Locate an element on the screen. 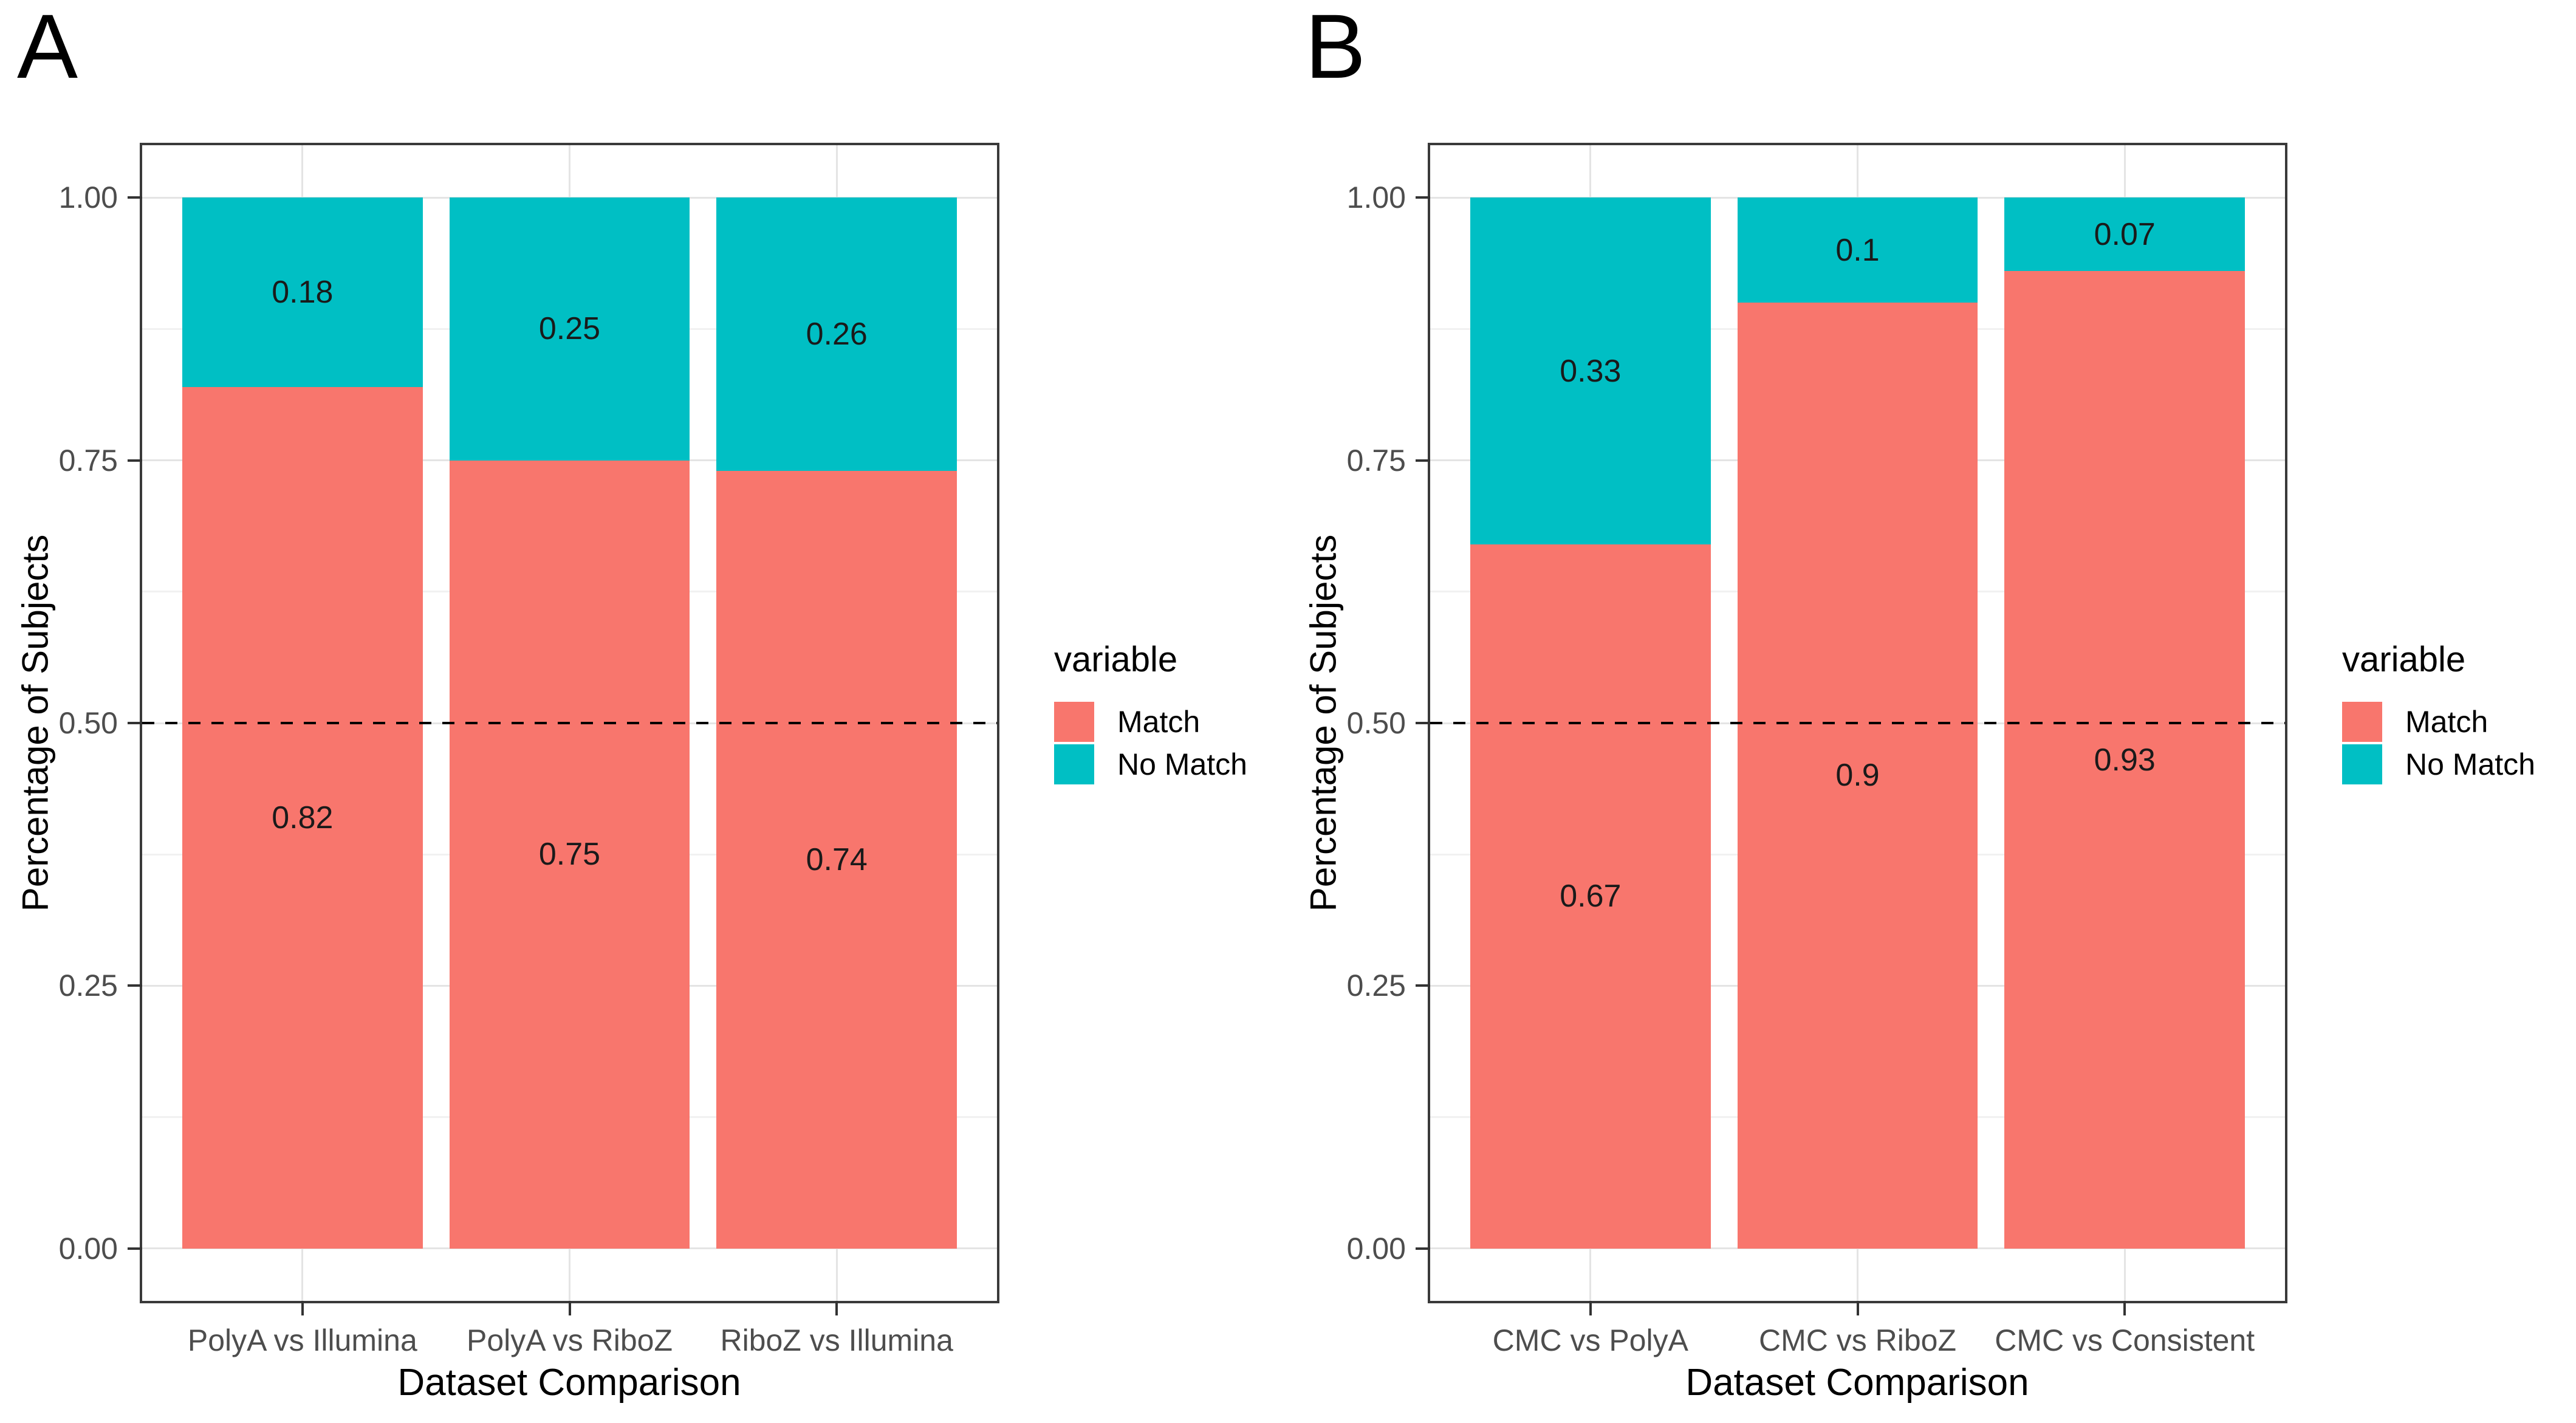 This screenshot has width=2576, height=1423. panel-a-letter: A is located at coordinates (47, 49).